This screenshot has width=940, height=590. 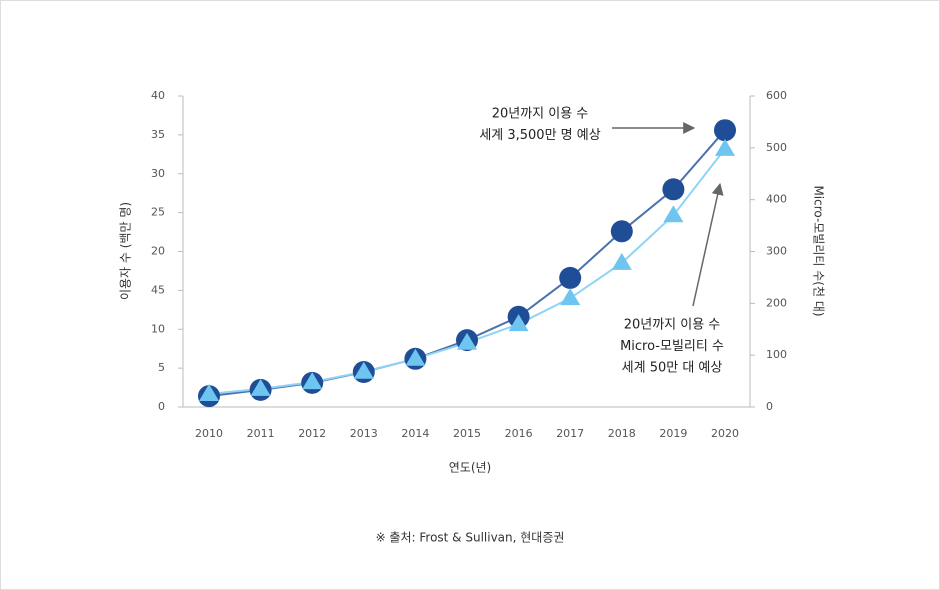 I want to click on x-tick-label: 2014, so click(x=415, y=433).